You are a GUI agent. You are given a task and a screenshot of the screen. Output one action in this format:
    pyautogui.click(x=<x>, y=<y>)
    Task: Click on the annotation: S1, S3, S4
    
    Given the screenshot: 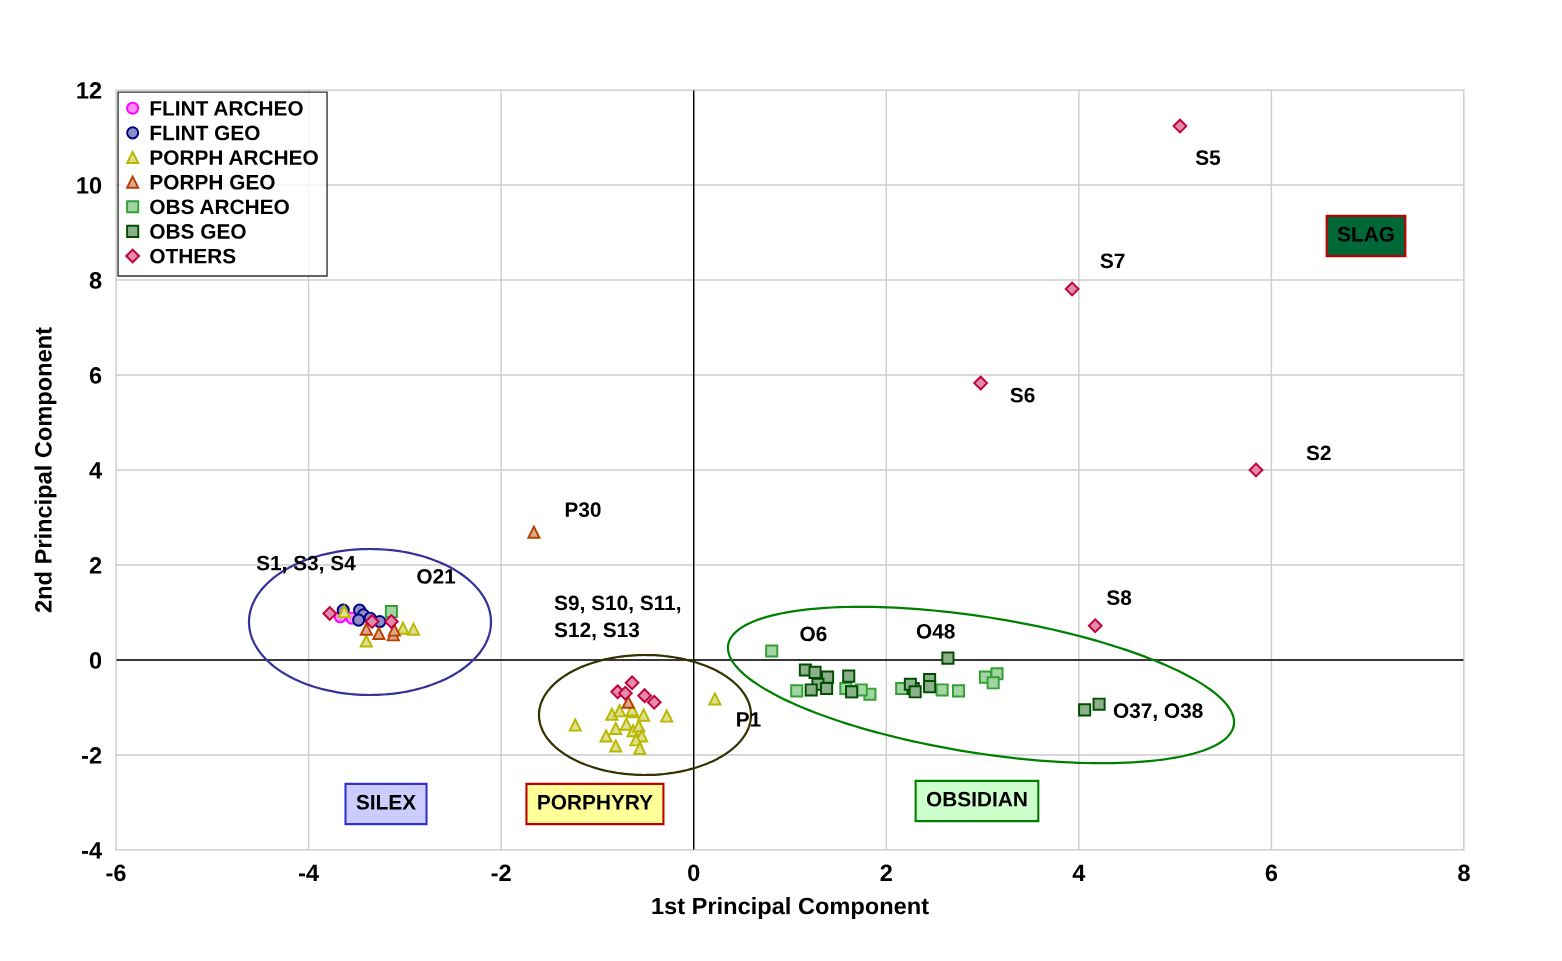 What is the action you would take?
    pyautogui.click(x=306, y=564)
    